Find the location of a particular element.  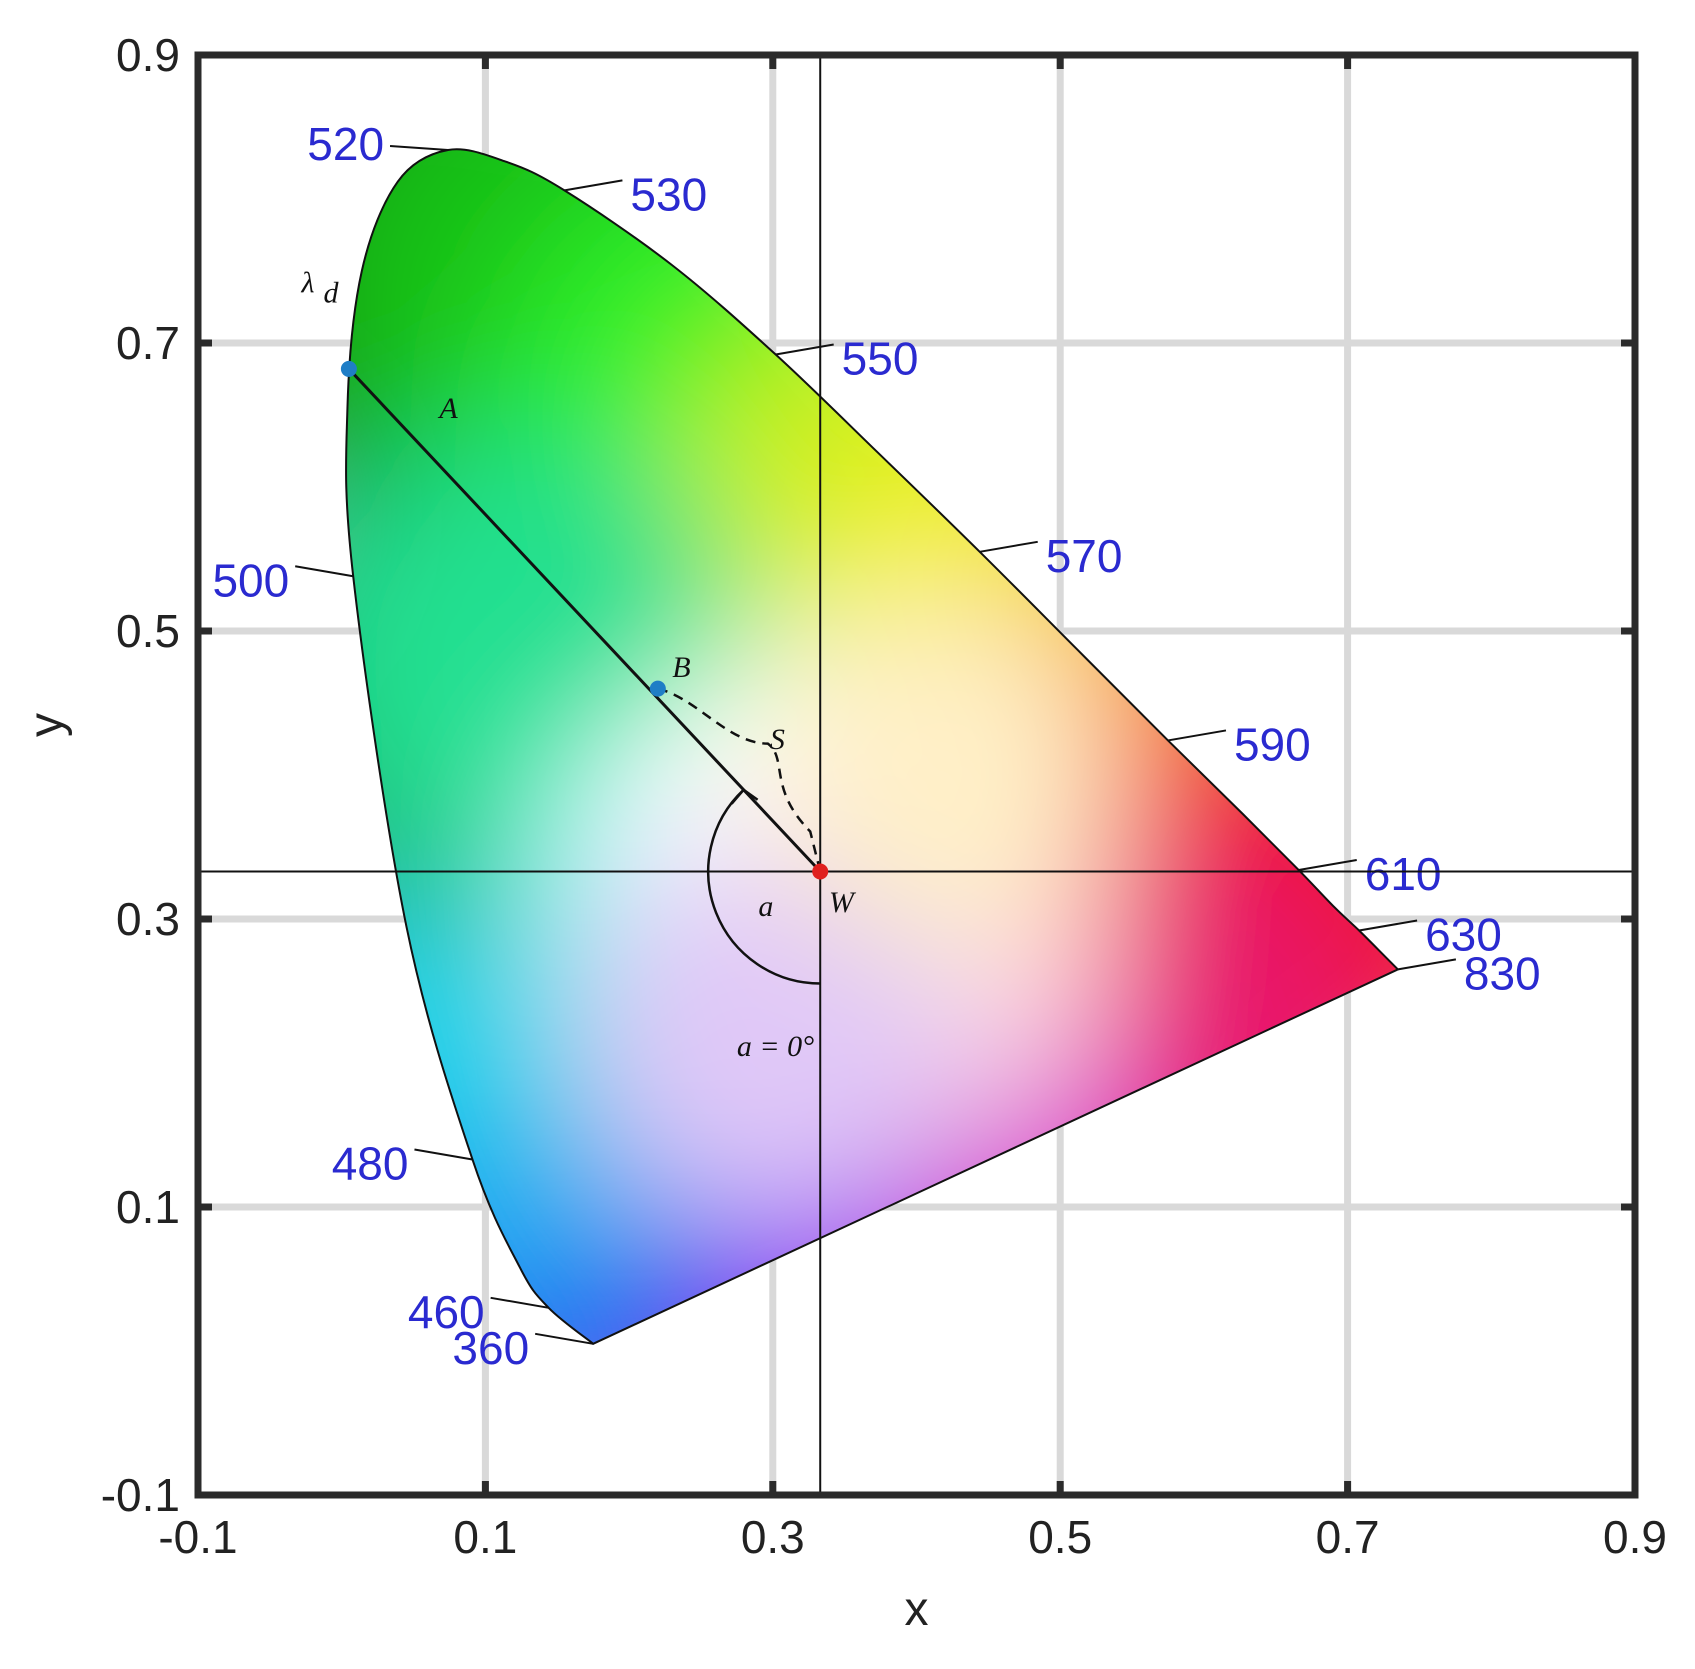

wavelength-label: 830 is located at coordinates (1502, 973).